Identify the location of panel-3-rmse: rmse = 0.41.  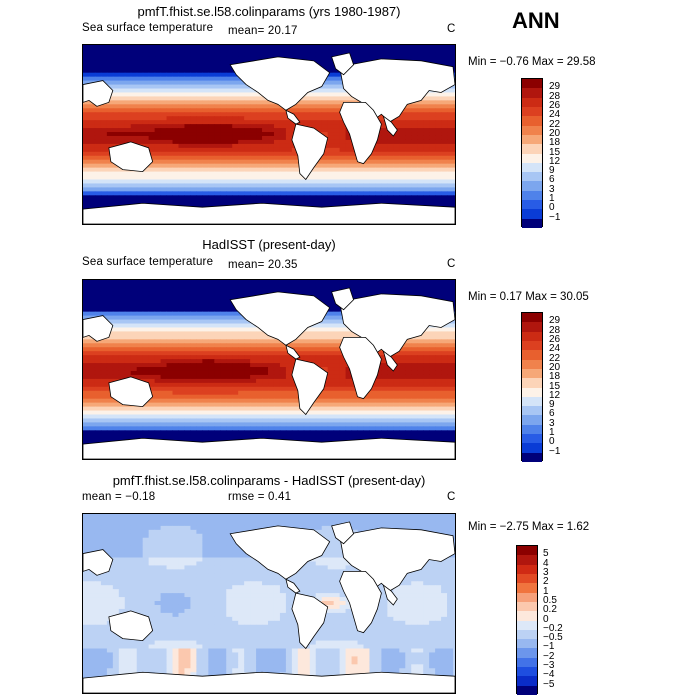
(260, 497).